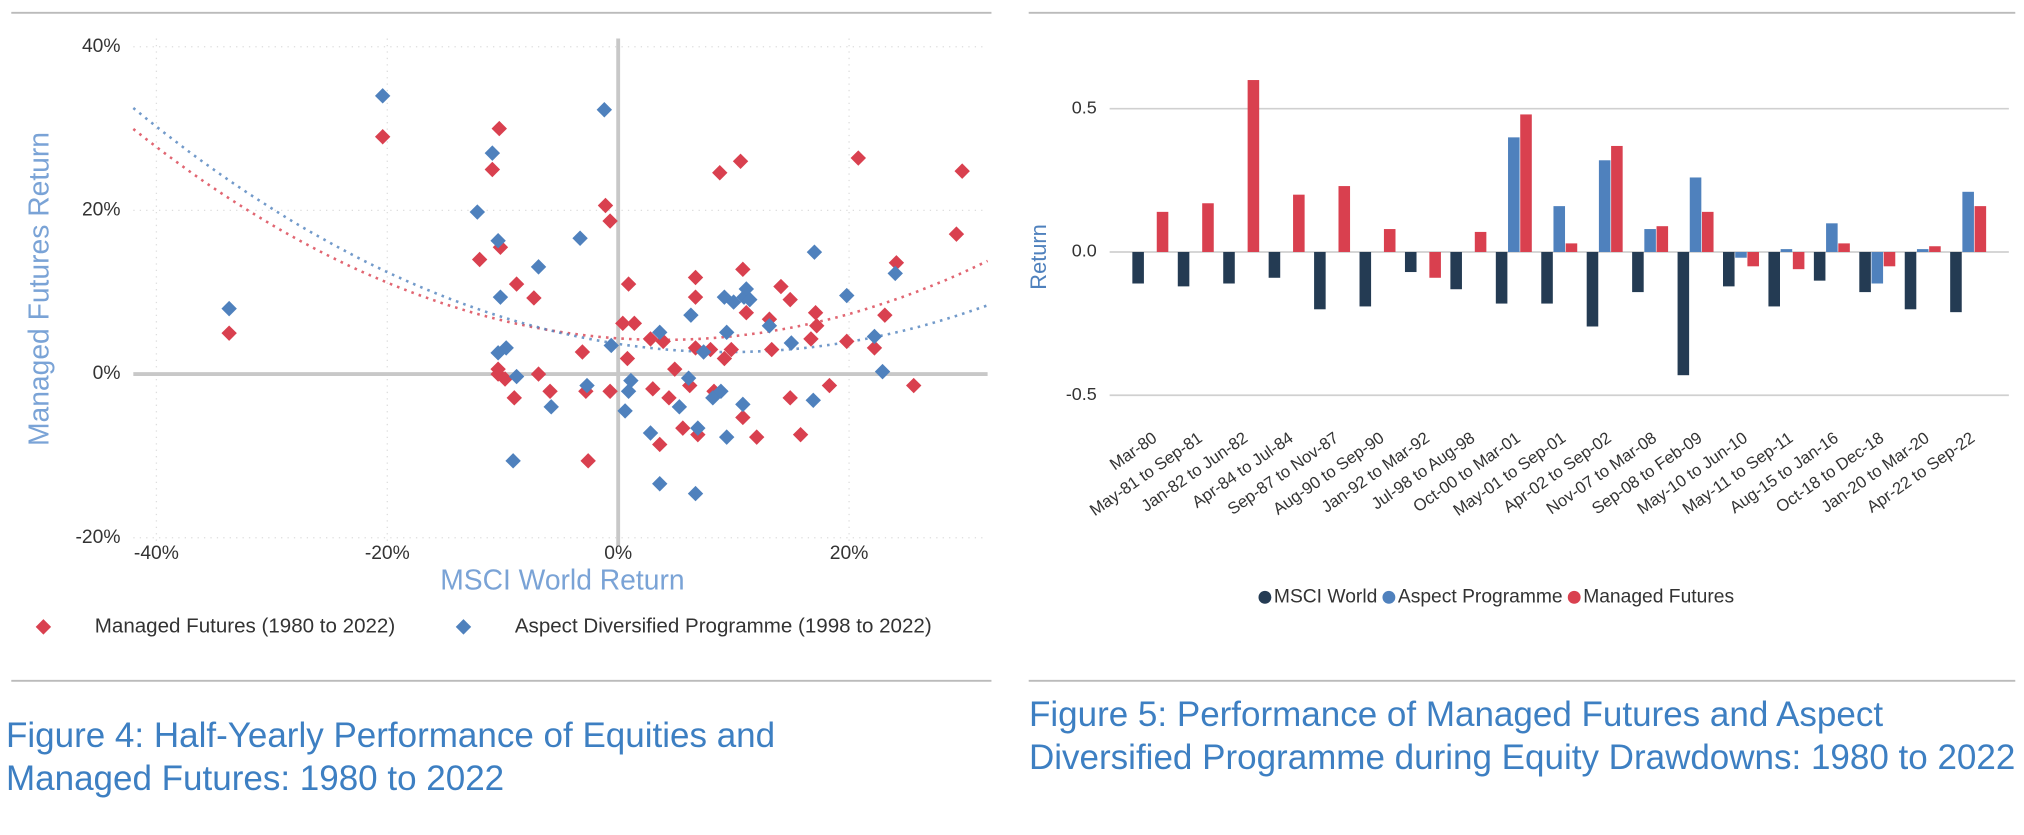 This screenshot has width=2024, height=835. Describe the element at coordinates (101, 46) in the screenshot. I see `y-tick-label: 40%` at that location.